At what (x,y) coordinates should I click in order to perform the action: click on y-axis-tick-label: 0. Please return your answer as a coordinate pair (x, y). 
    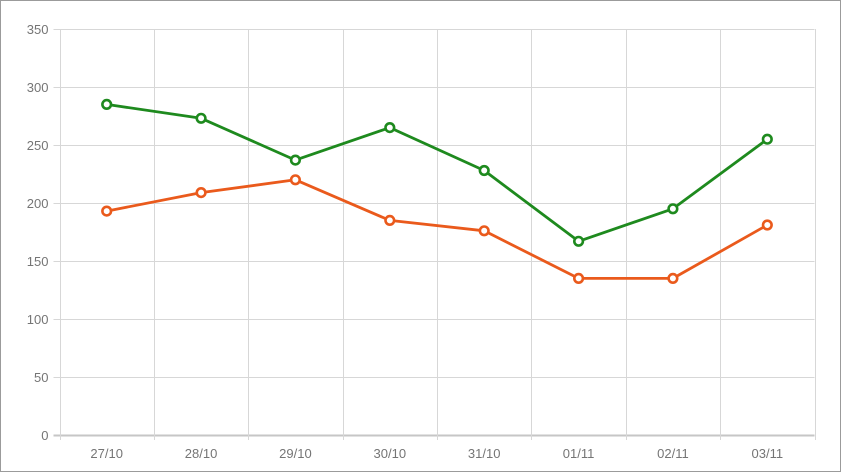
    Looking at the image, I should click on (44, 435).